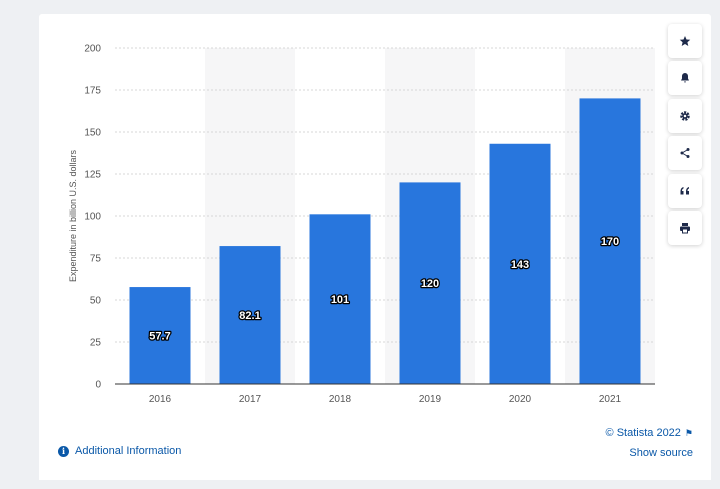  I want to click on bar-2020, so click(520, 263).